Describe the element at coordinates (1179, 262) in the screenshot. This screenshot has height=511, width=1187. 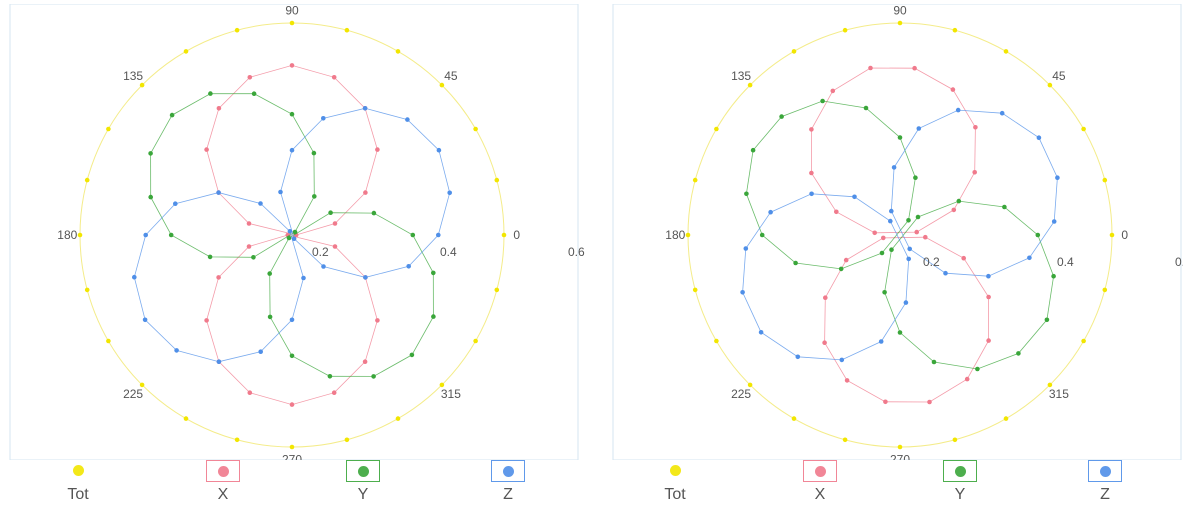
I see `radial-tick-label: 0.6` at that location.